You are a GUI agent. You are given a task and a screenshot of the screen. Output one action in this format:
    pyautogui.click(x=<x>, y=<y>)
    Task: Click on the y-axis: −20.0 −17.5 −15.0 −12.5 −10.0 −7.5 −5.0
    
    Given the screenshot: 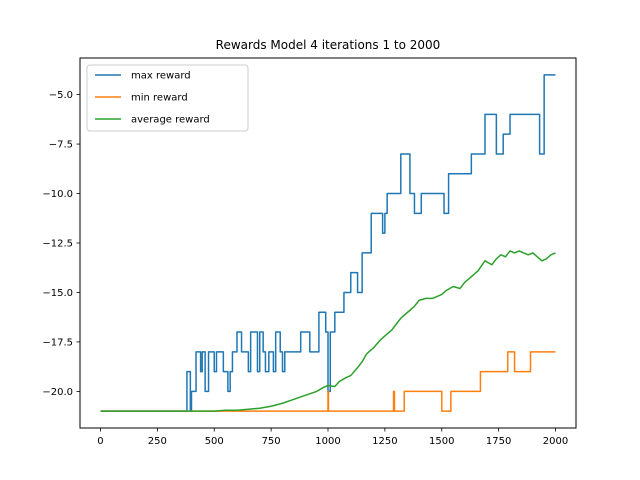 What is the action you would take?
    pyautogui.click(x=61, y=244)
    